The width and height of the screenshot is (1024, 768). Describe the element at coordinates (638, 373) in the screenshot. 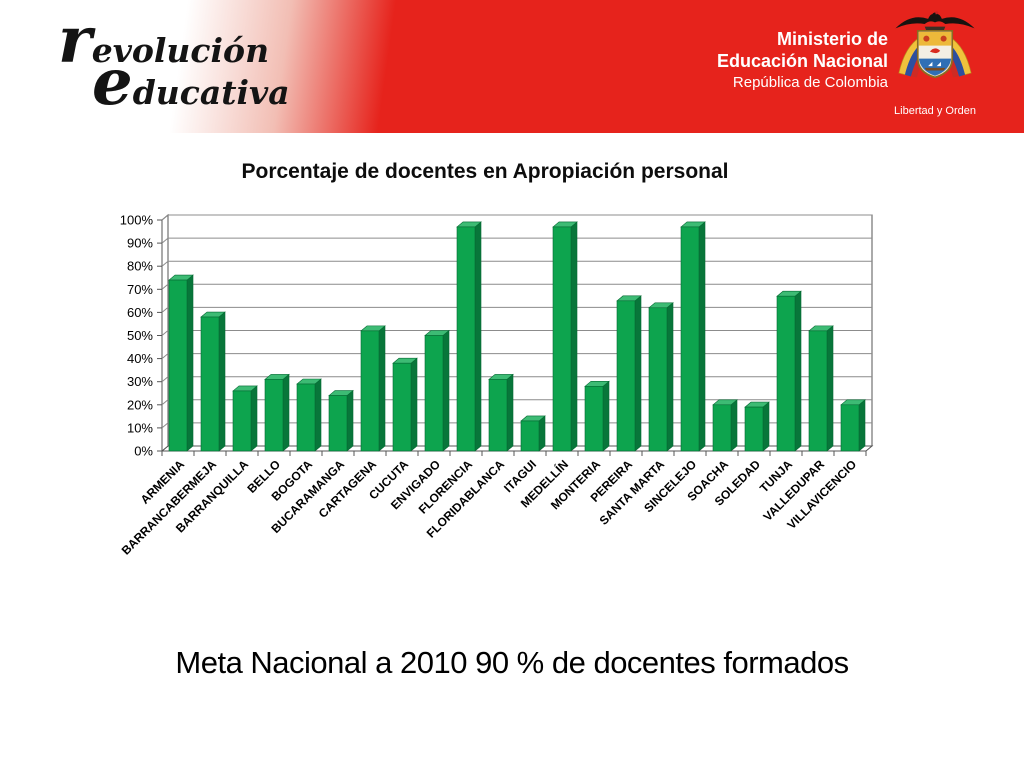

I see `bar-pereira-side` at that location.